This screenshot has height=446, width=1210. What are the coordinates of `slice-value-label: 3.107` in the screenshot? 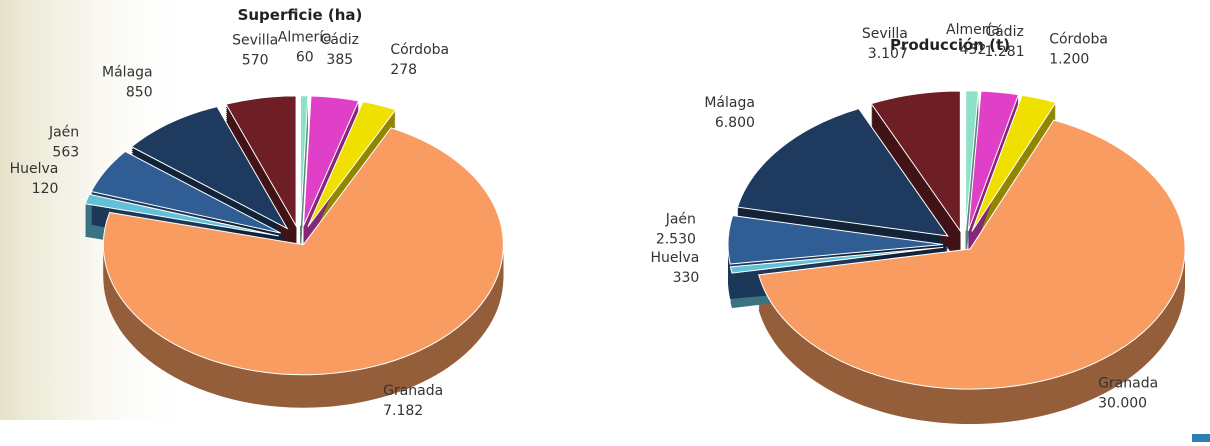 It's located at (888, 54).